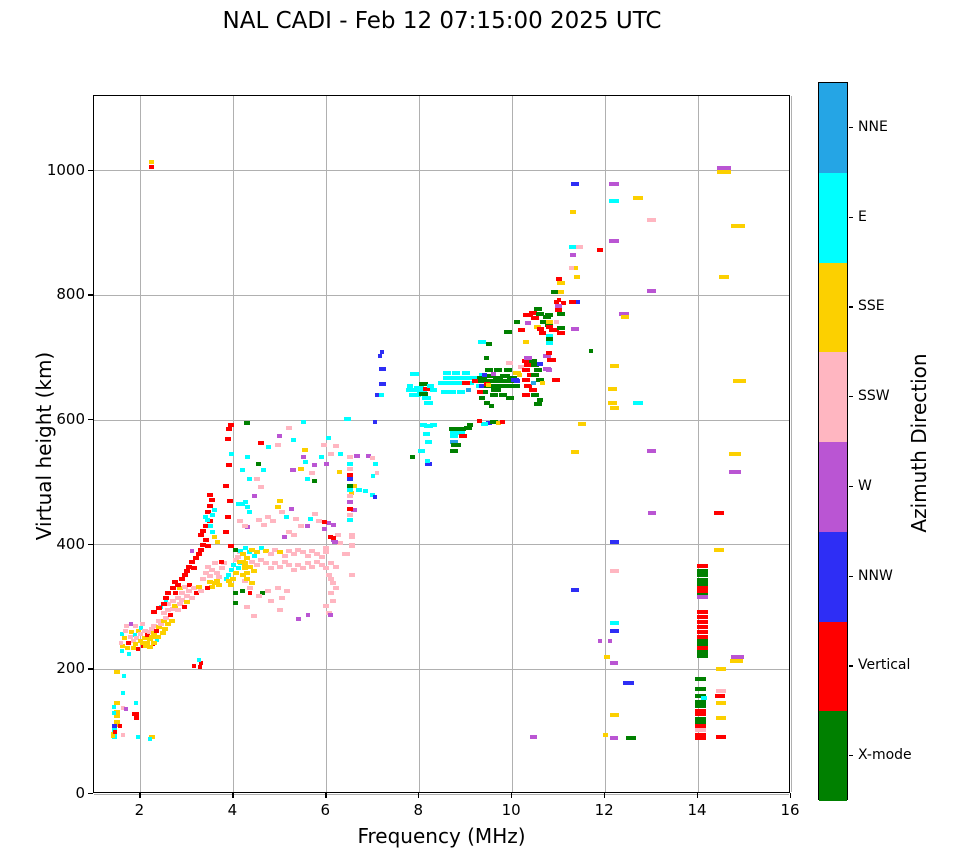  What do you see at coordinates (533, 382) in the screenshot?
I see `data-point-nne` at bounding box center [533, 382].